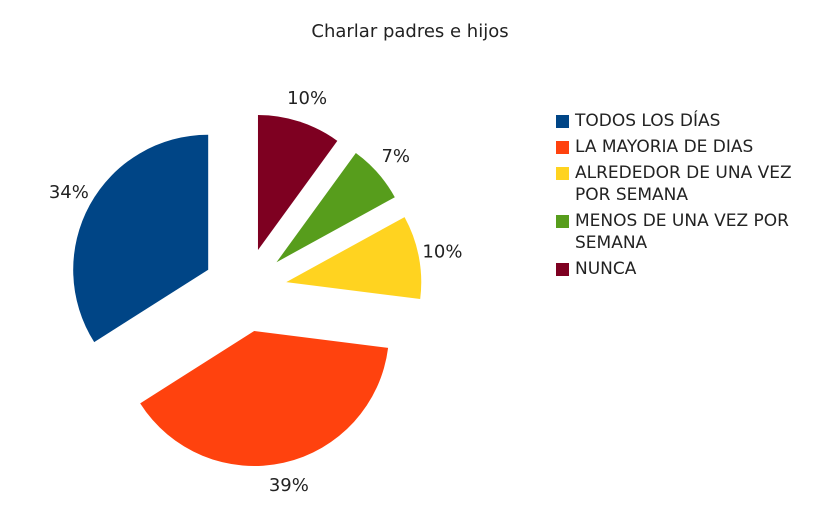  I want to click on legend-item: LA MAYORIA DE DIAS, so click(694, 147).